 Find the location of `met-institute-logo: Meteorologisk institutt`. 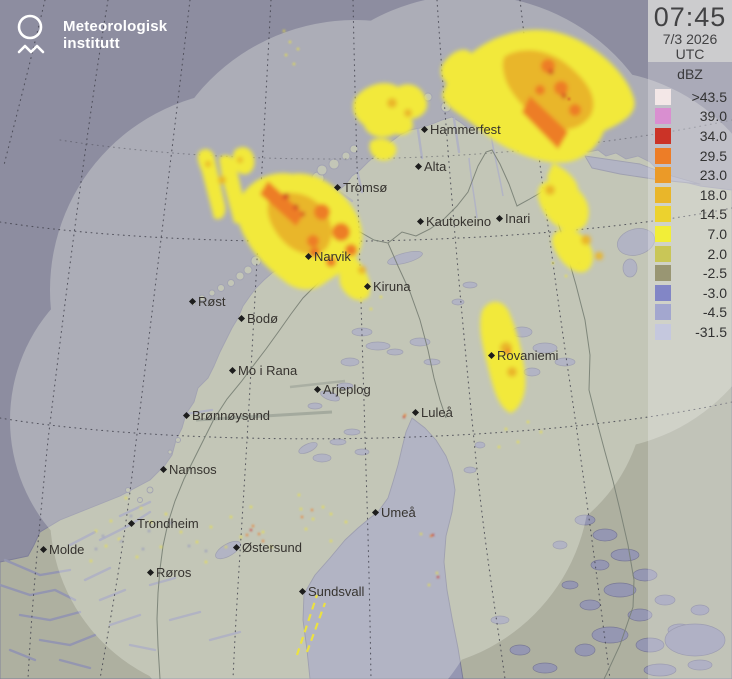

met-institute-logo: Meteorologisk institutt is located at coordinates (89, 35).